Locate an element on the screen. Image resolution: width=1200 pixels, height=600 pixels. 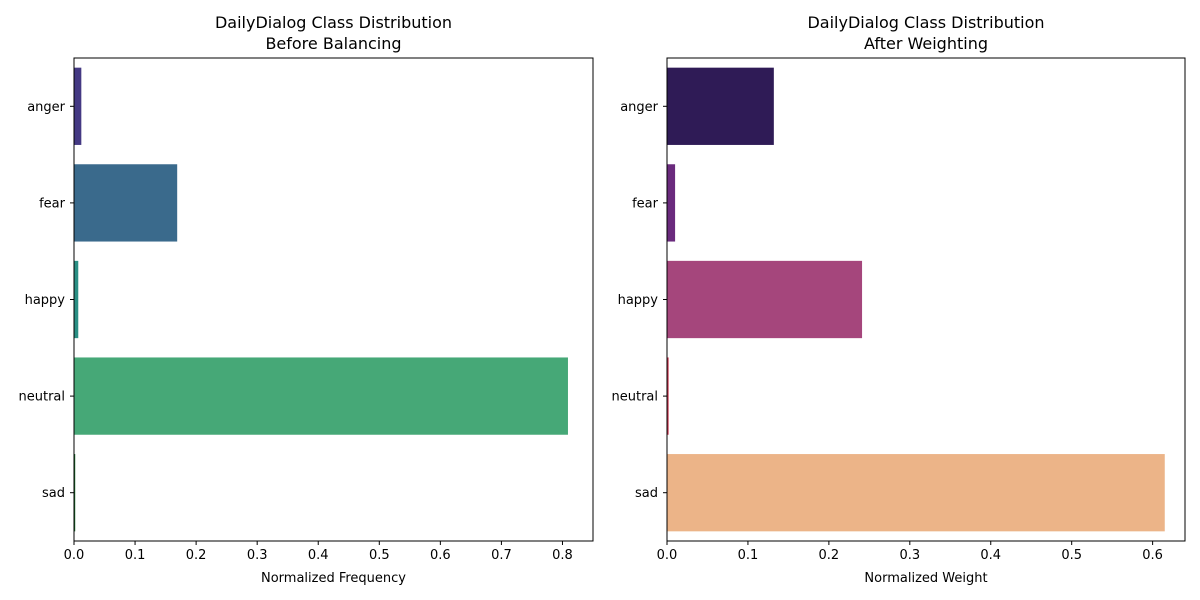
x-tick-label: 0.8 is located at coordinates (562, 555).